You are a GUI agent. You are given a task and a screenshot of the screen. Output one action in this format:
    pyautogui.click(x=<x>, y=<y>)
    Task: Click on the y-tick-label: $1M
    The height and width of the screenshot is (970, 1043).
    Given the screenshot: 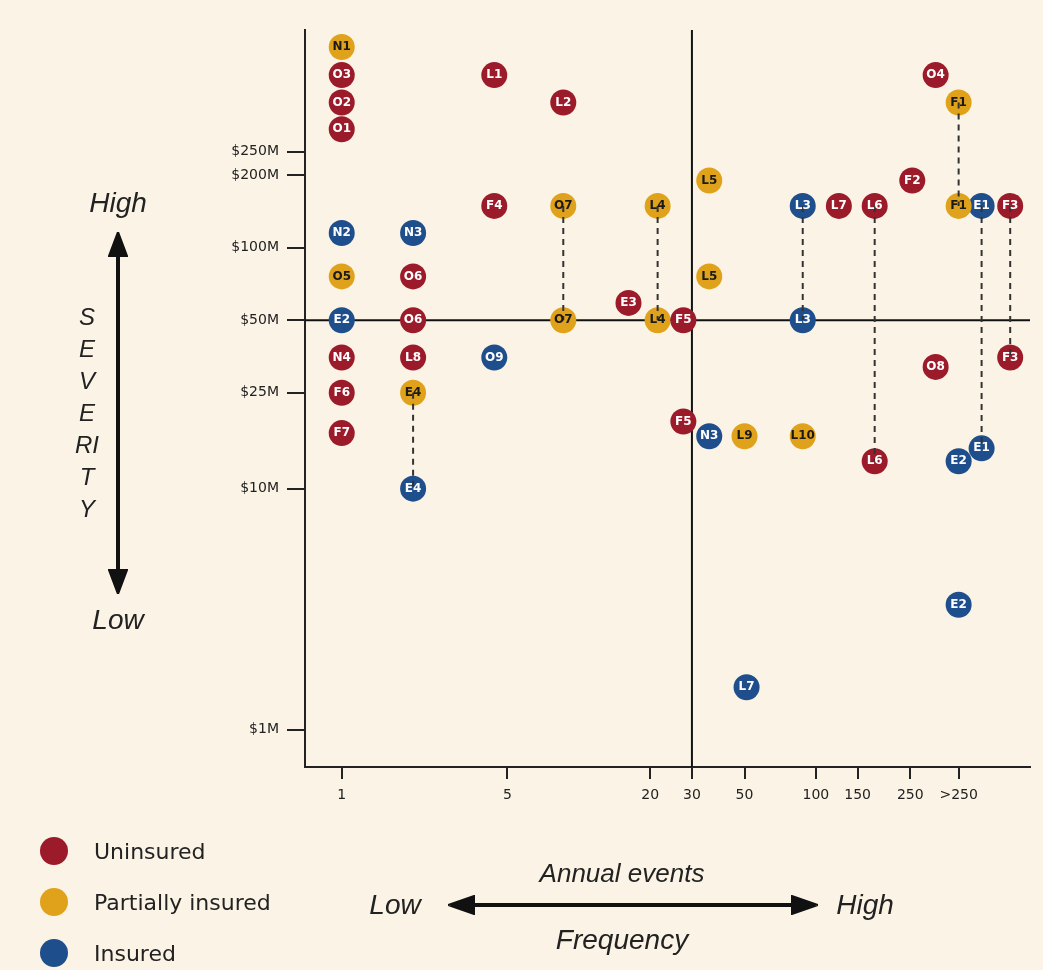 What is the action you would take?
    pyautogui.click(x=264, y=728)
    